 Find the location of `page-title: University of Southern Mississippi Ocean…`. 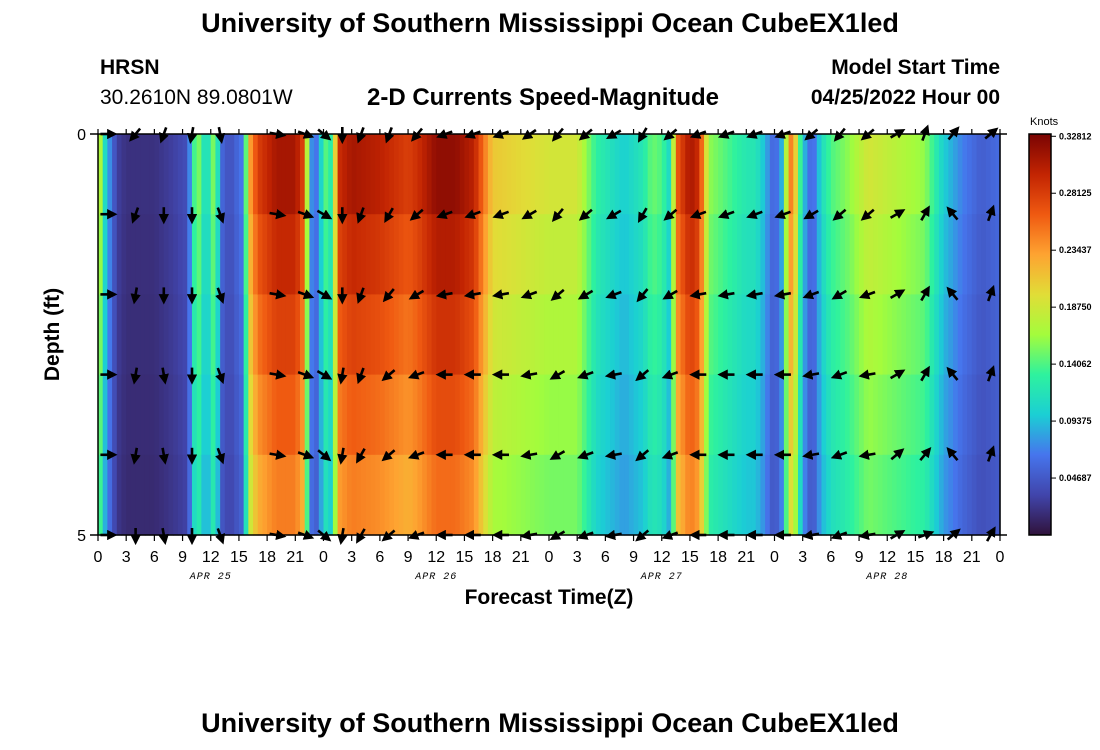

page-title: University of Southern Mississippi Ocean… is located at coordinates (550, 23).